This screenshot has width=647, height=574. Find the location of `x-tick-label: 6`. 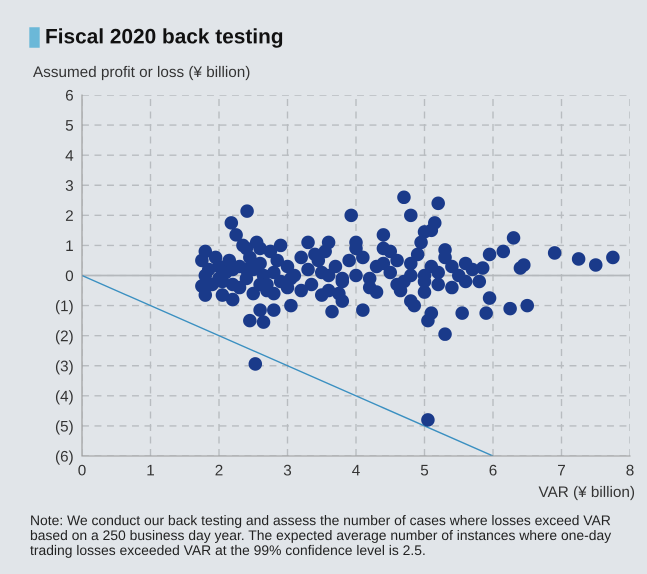

x-tick-label: 6 is located at coordinates (493, 470).